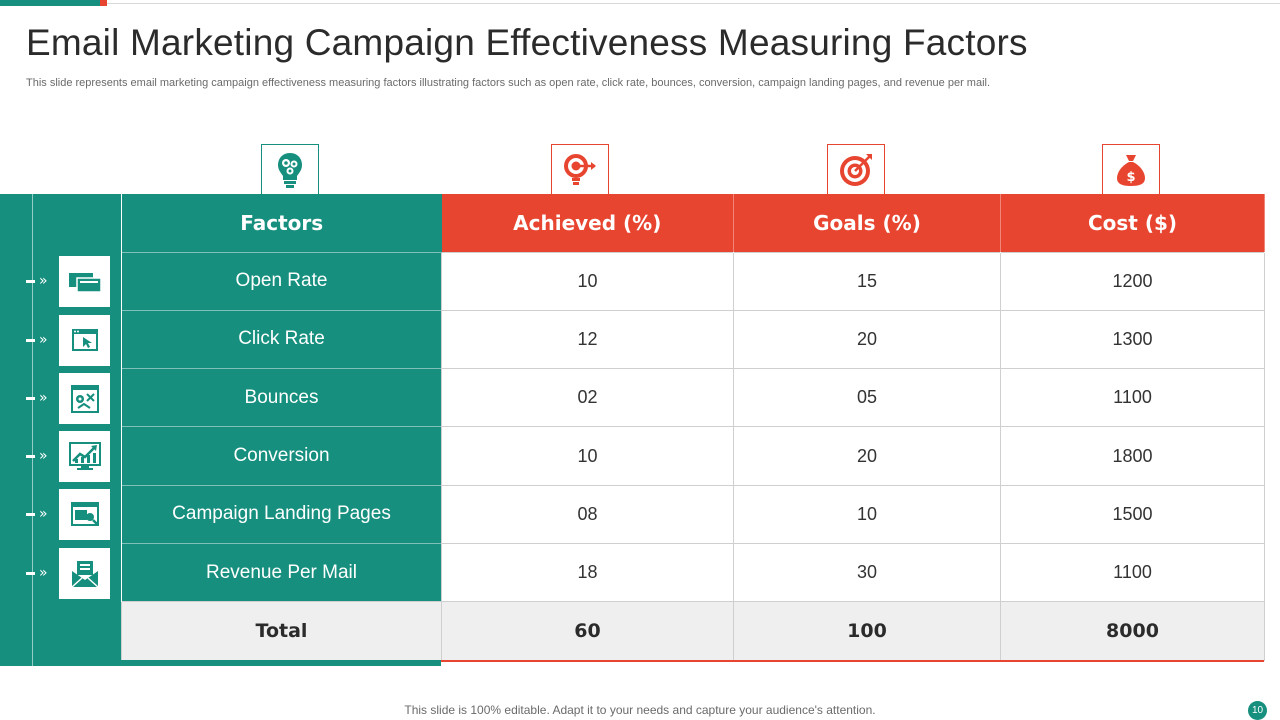  Describe the element at coordinates (281, 514) in the screenshot. I see `factor-cell: Campaign Landing Pages` at that location.